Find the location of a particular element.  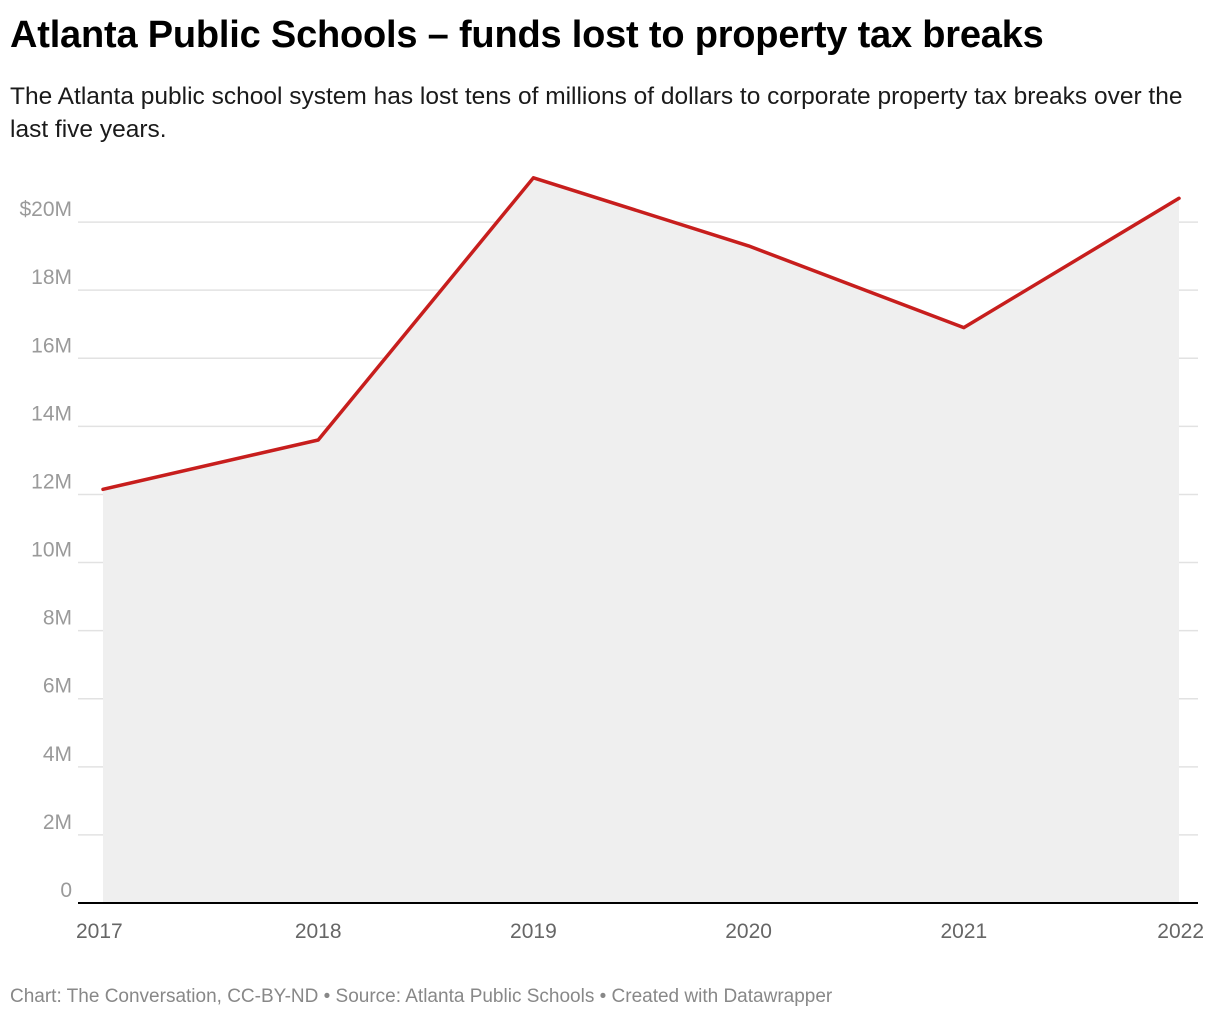

x-tick-label: 2022 is located at coordinates (1180, 931).